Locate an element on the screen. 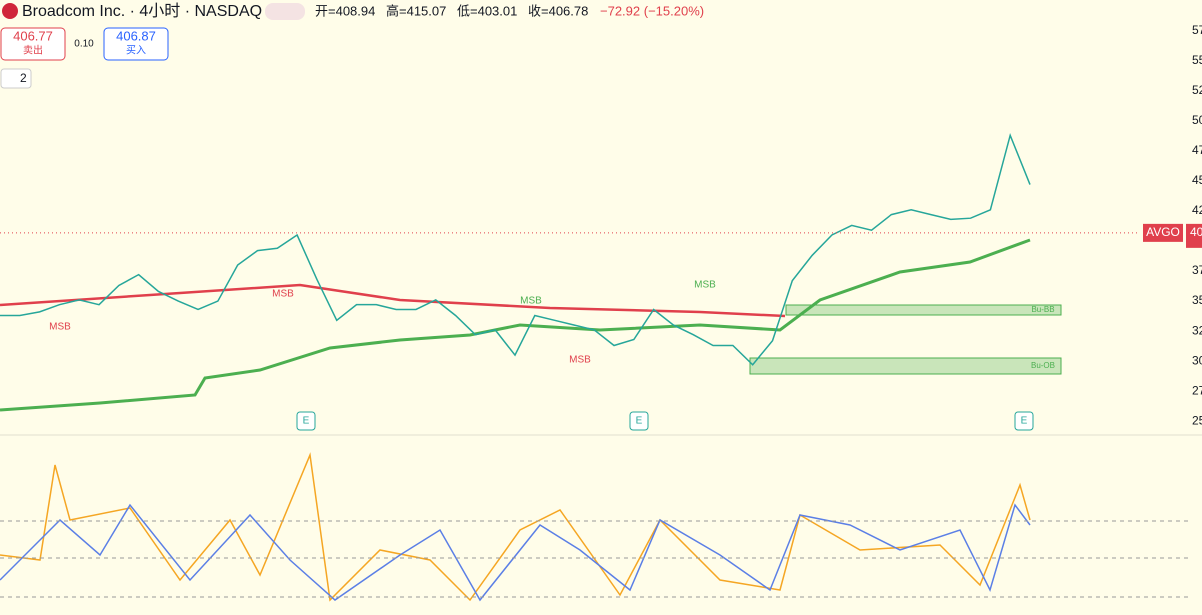 Image resolution: width=1202 pixels, height=615 pixels. y-tick-label: 425 is located at coordinates (1197, 210).